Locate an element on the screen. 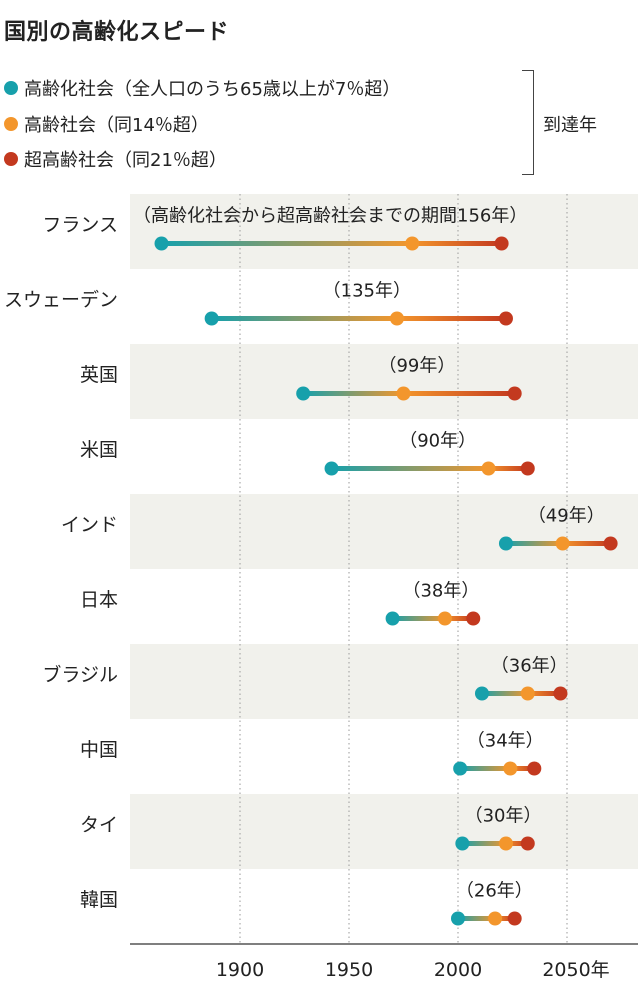  country-row: インド （49年） is located at coordinates (339, 528).